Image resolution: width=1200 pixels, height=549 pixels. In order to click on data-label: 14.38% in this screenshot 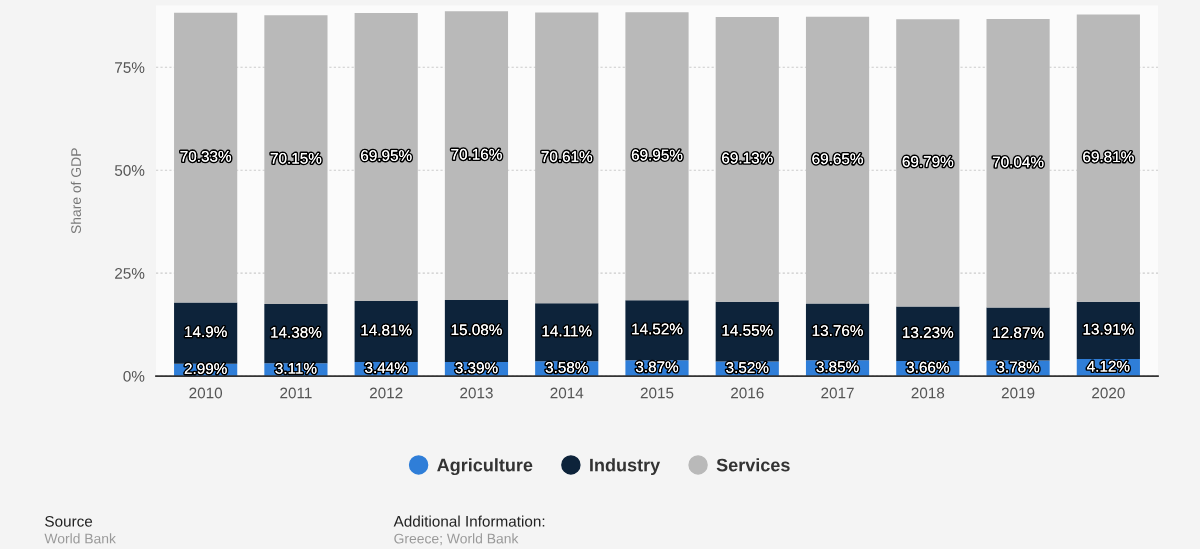, I will do `click(296, 332)`.